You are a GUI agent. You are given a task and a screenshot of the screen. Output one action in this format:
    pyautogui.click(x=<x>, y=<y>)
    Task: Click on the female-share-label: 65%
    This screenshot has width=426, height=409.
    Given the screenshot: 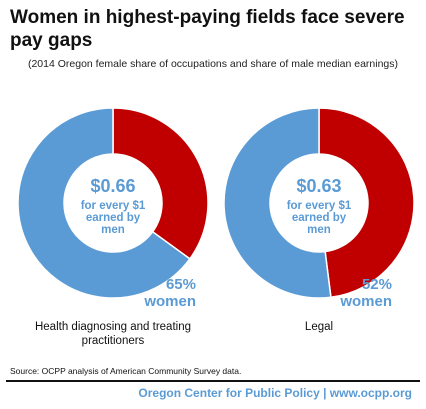 What is the action you would take?
    pyautogui.click(x=181, y=284)
    